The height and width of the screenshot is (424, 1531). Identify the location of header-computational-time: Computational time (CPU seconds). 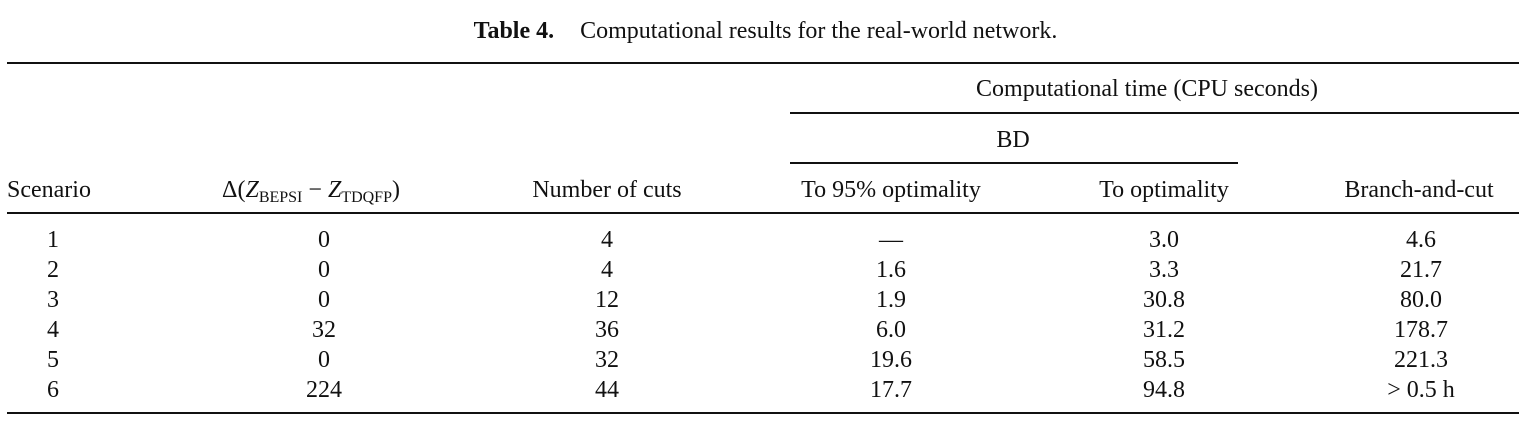
(1147, 89).